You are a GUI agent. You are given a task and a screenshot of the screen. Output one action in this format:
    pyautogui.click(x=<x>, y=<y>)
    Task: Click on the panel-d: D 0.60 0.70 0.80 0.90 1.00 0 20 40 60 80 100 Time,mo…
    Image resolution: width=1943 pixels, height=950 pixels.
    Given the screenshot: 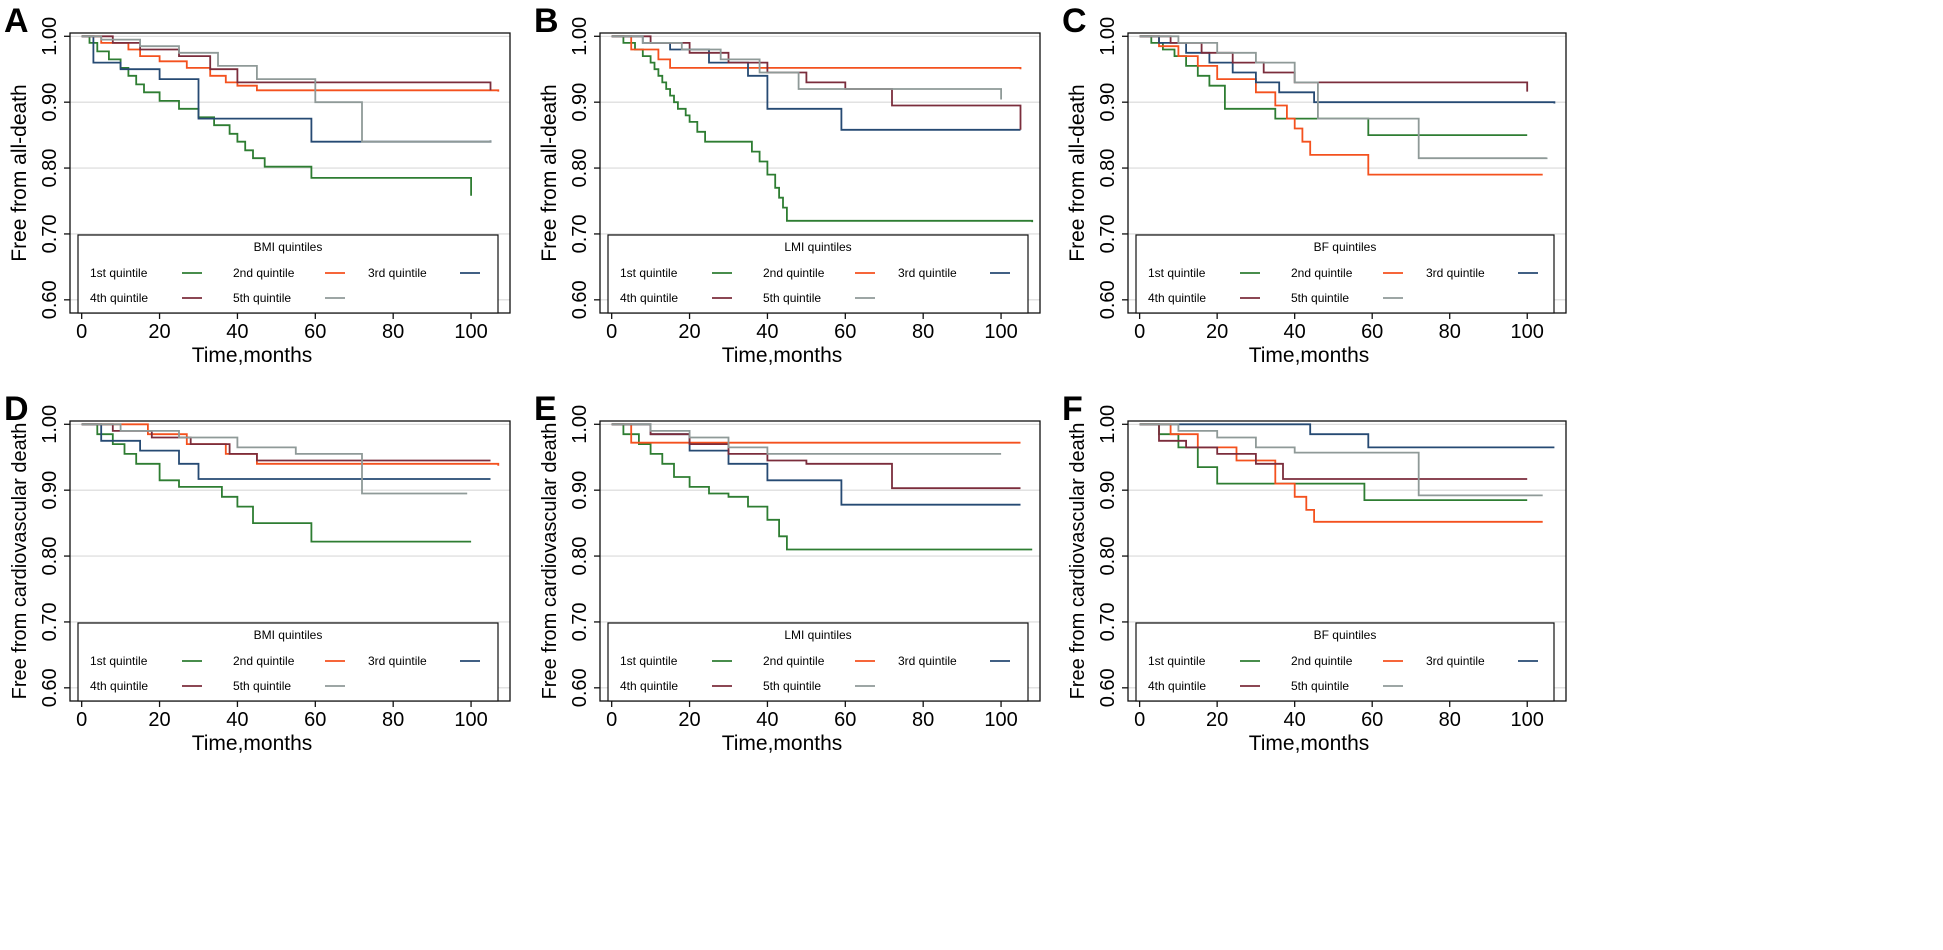 What is the action you would take?
    pyautogui.click(x=257, y=572)
    